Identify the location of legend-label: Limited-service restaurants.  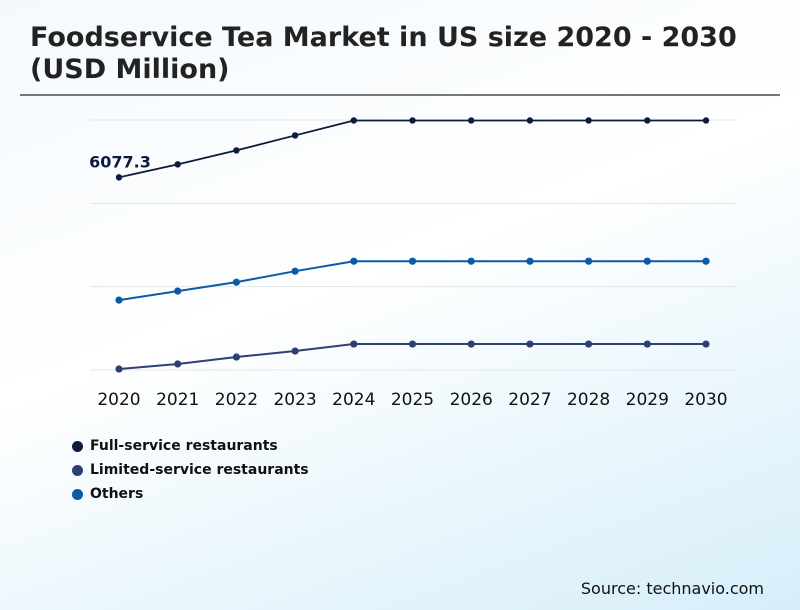
(199, 470).